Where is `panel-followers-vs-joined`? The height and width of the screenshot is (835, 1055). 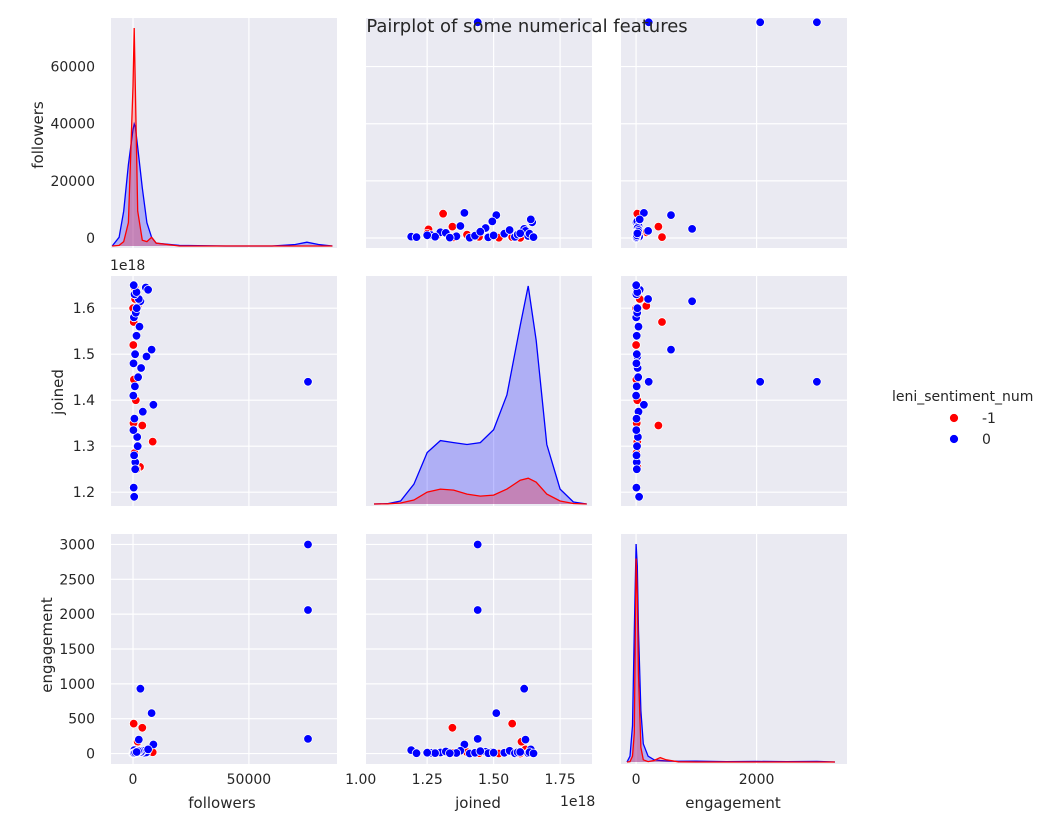 panel-followers-vs-joined is located at coordinates (479, 133).